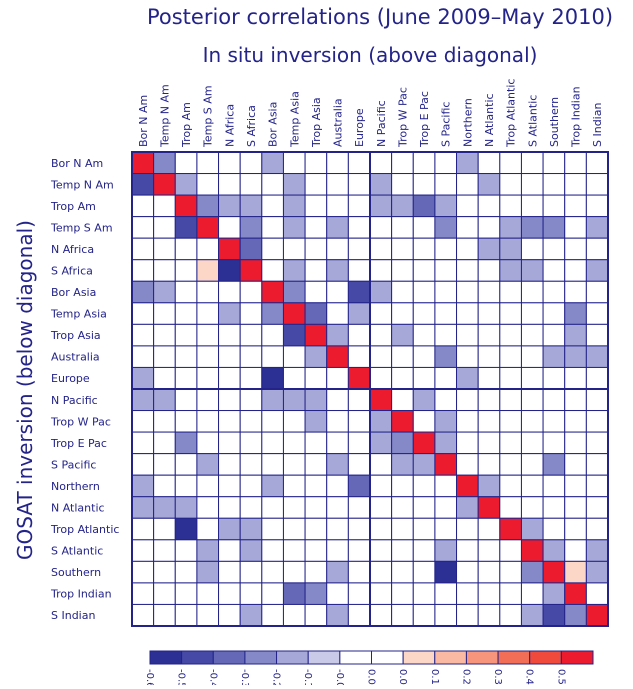 Image resolution: width=633 pixels, height=689 pixels. Describe the element at coordinates (338, 122) in the screenshot. I see `column-label: Australia` at that location.